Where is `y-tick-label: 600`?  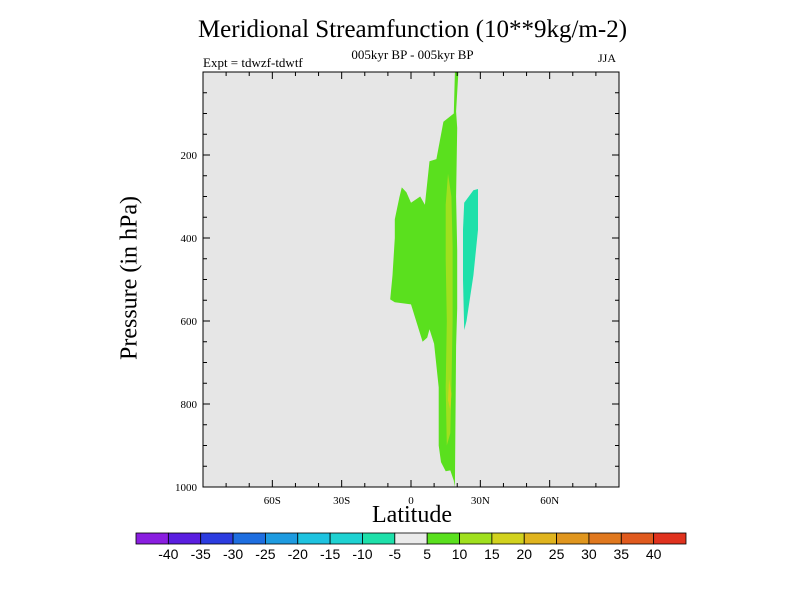 y-tick-label: 600 is located at coordinates (189, 322).